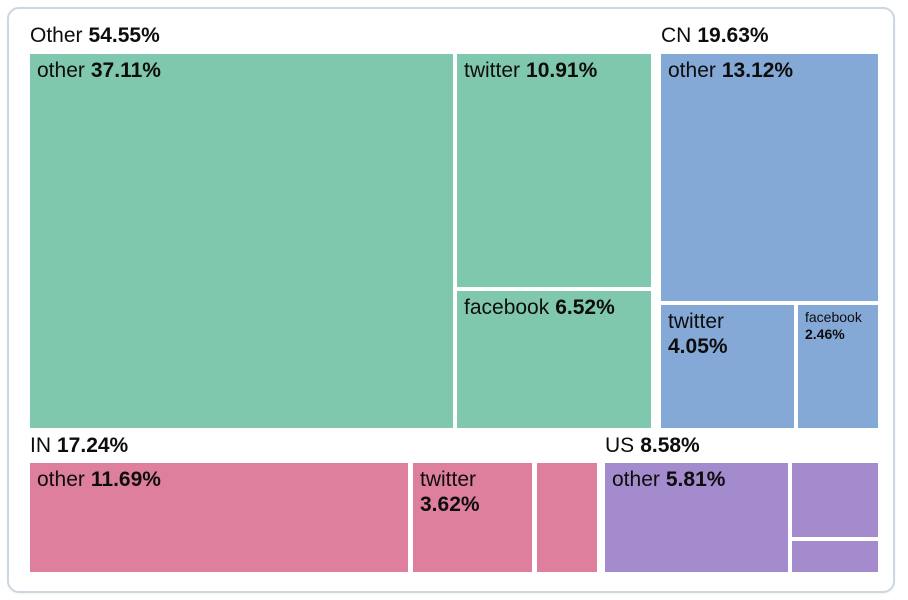 This screenshot has width=908, height=600. I want to click on cell-label: twitter 3.62%, so click(472, 492).